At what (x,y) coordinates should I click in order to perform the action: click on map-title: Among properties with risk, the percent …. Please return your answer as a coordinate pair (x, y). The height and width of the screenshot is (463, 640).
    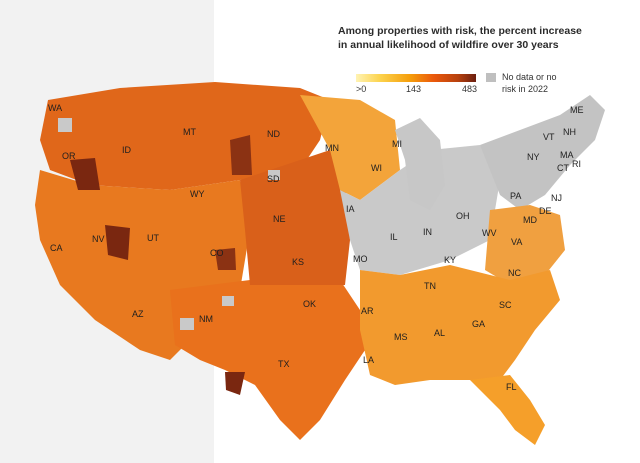
    Looking at the image, I should click on (468, 38).